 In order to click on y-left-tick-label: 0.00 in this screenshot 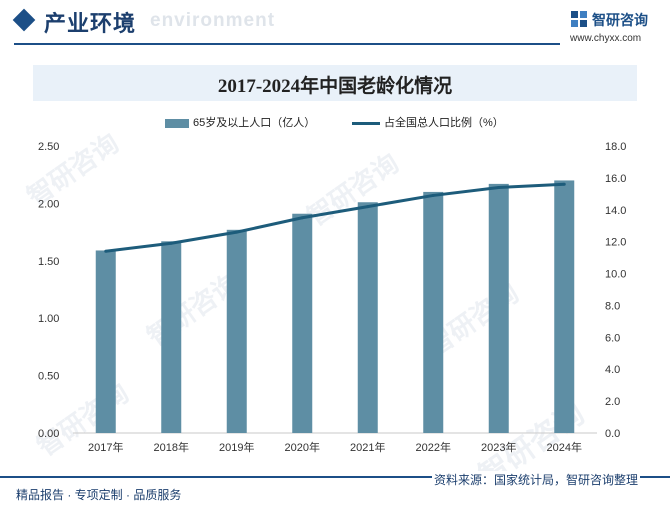, I will do `click(48, 434)`.